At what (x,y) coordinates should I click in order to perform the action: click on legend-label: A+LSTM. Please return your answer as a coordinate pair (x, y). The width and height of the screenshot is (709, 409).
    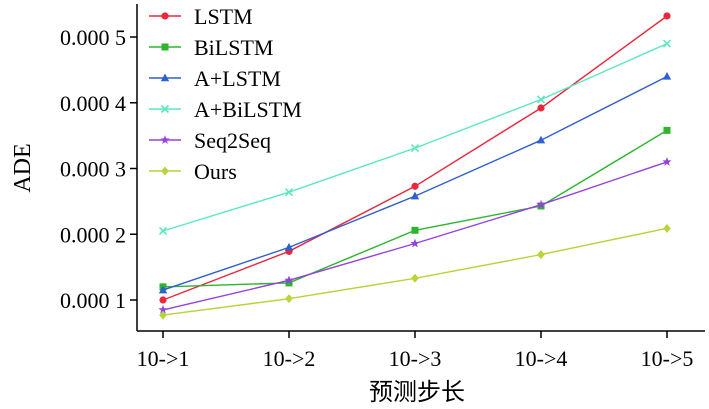
    Looking at the image, I should click on (237, 78).